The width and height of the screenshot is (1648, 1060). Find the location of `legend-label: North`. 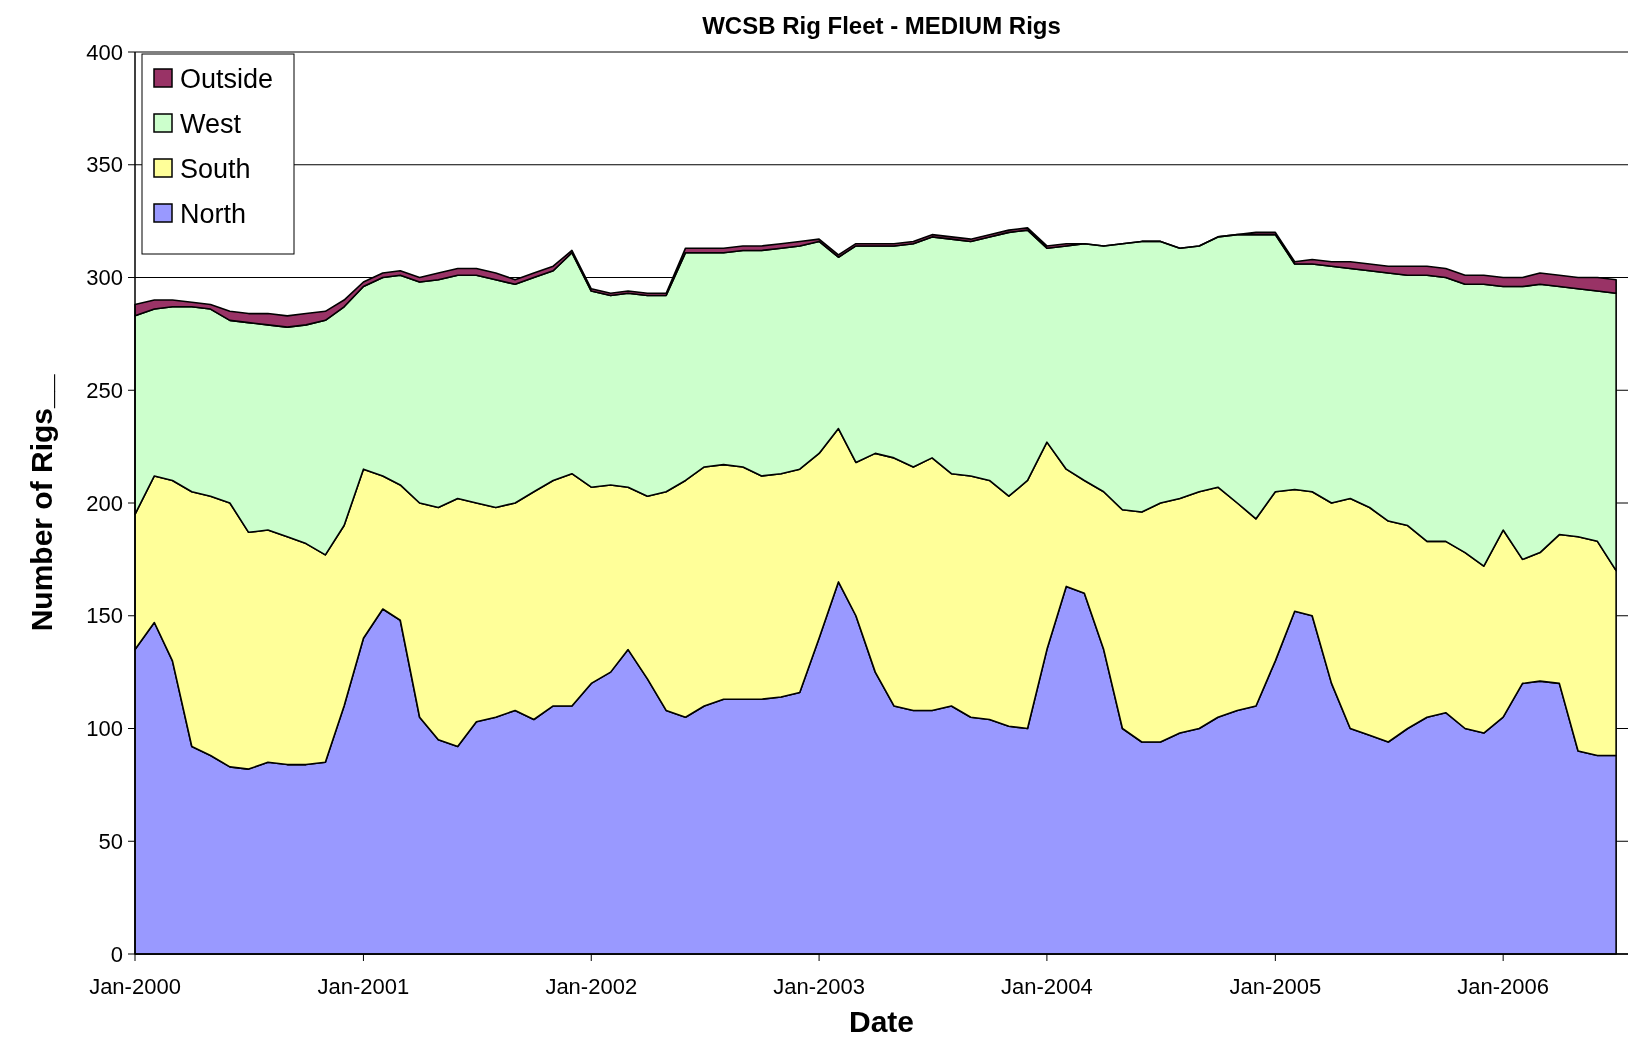

legend-label: North is located at coordinates (213, 214).